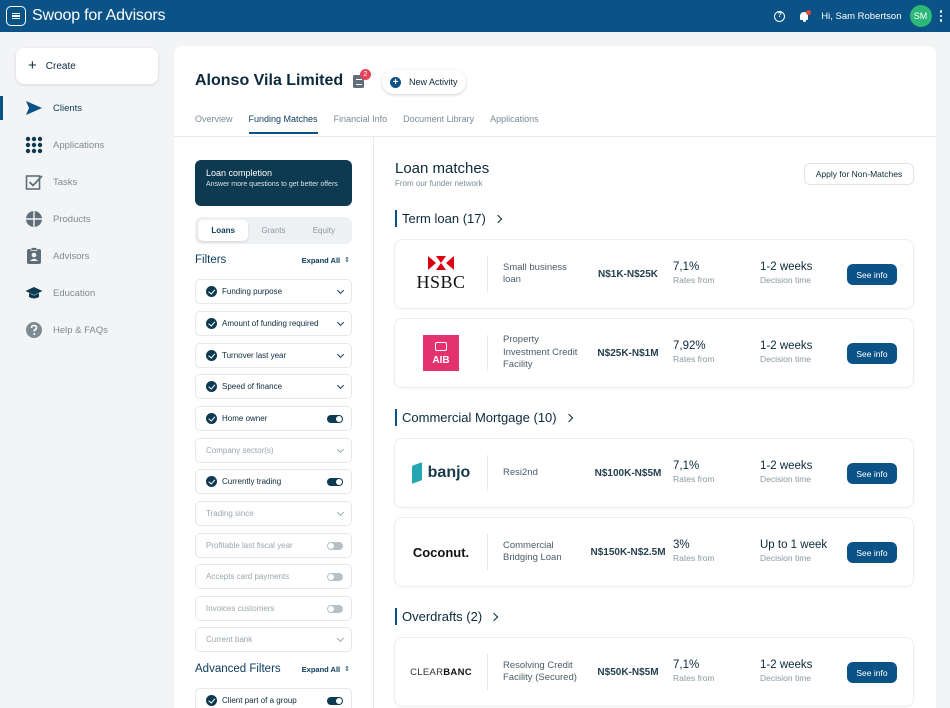  What do you see at coordinates (34, 256) in the screenshot?
I see `clipboard-user-icon` at bounding box center [34, 256].